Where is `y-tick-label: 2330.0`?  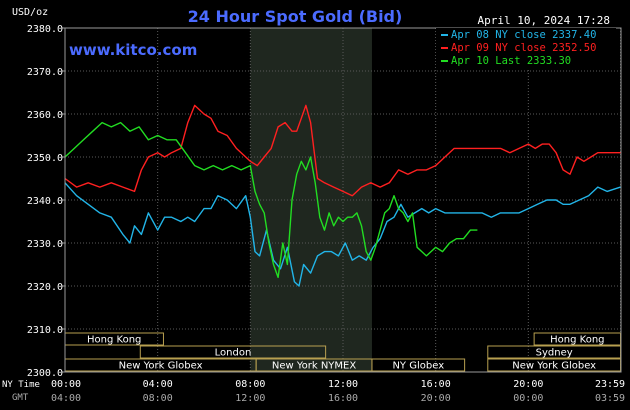 y-tick-label: 2330.0 is located at coordinates (45, 244).